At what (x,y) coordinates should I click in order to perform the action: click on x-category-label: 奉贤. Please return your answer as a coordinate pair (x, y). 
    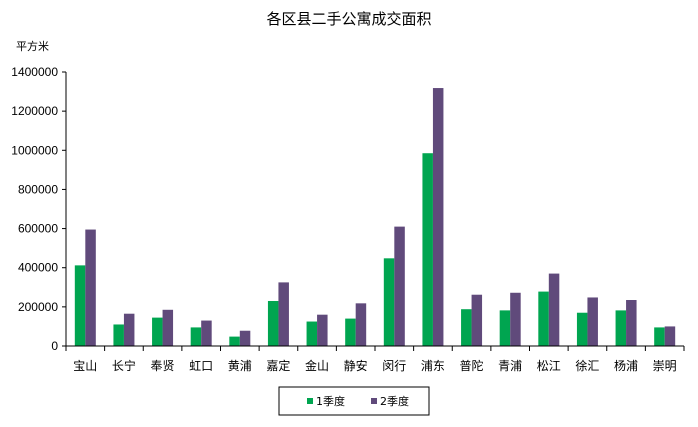
    Looking at the image, I should click on (163, 366).